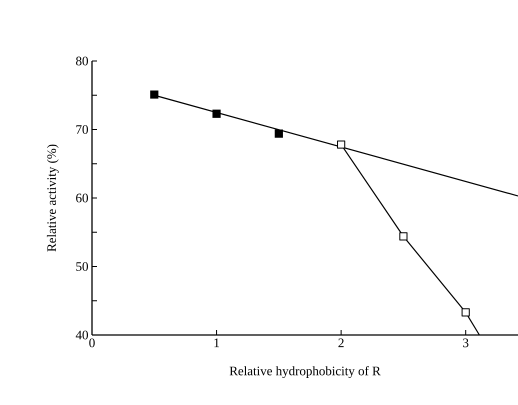  I want to click on y-tick-label: 60, so click(82, 198).